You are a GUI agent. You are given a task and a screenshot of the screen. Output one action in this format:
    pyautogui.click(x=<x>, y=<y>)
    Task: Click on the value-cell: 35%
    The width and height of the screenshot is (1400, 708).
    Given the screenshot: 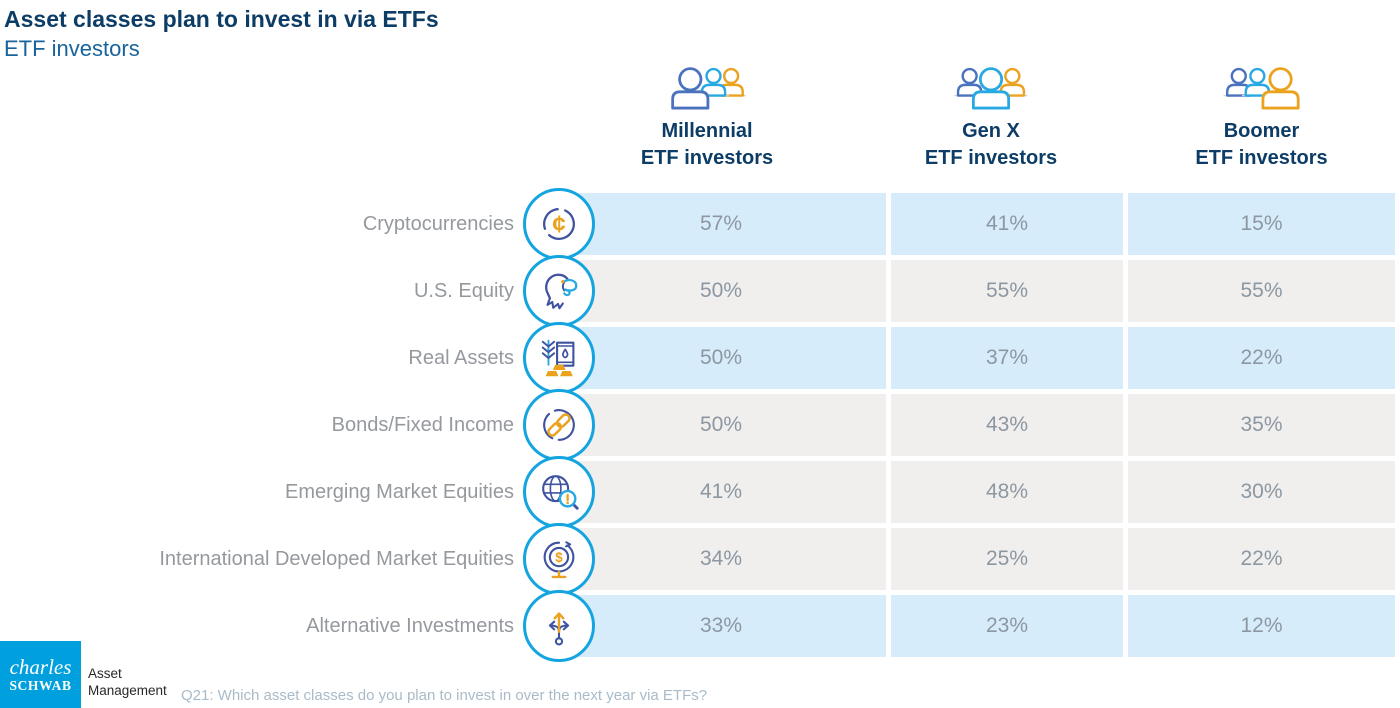 What is the action you would take?
    pyautogui.click(x=1261, y=425)
    